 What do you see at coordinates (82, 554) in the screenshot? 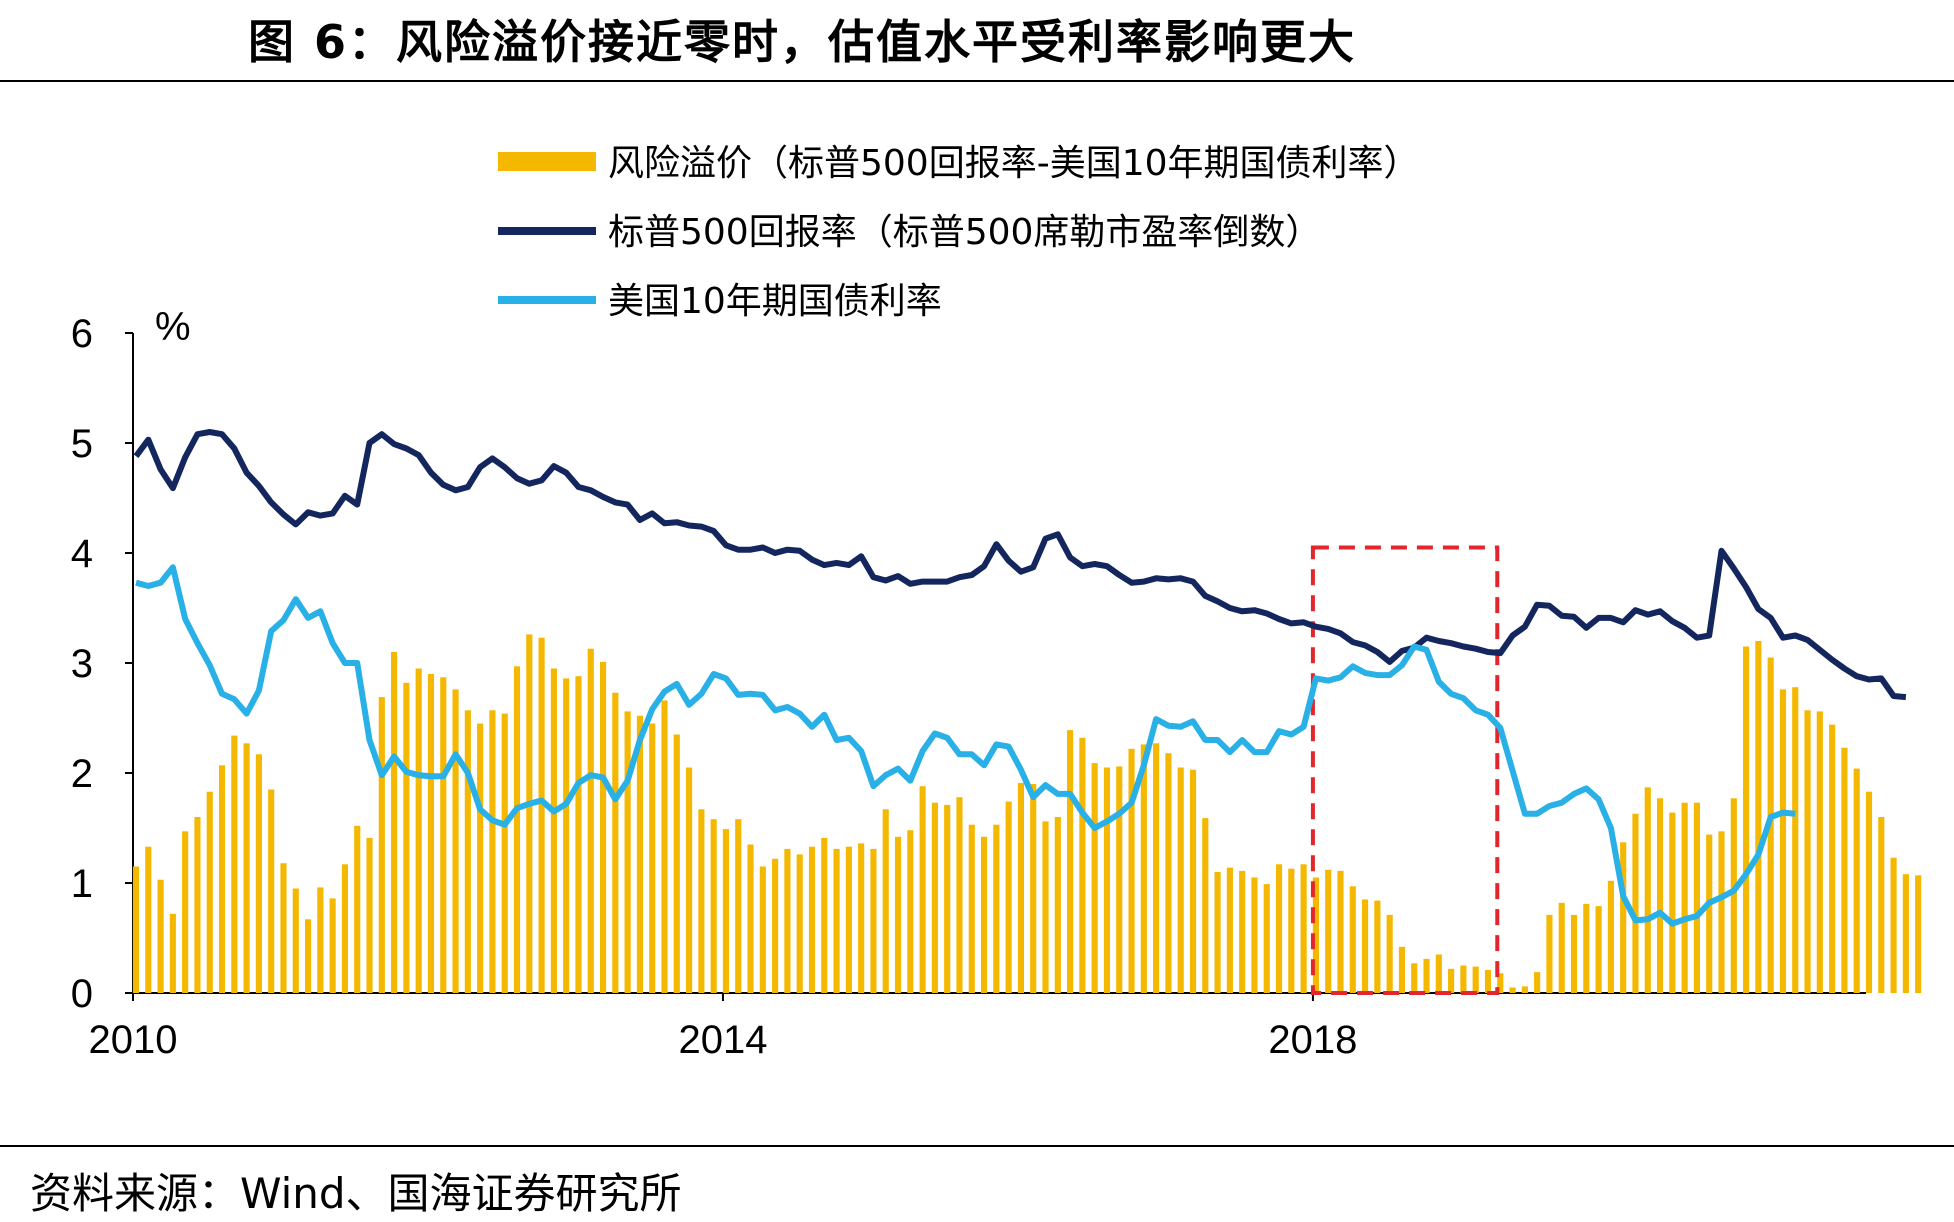
I see `y-tick-label: 4` at bounding box center [82, 554].